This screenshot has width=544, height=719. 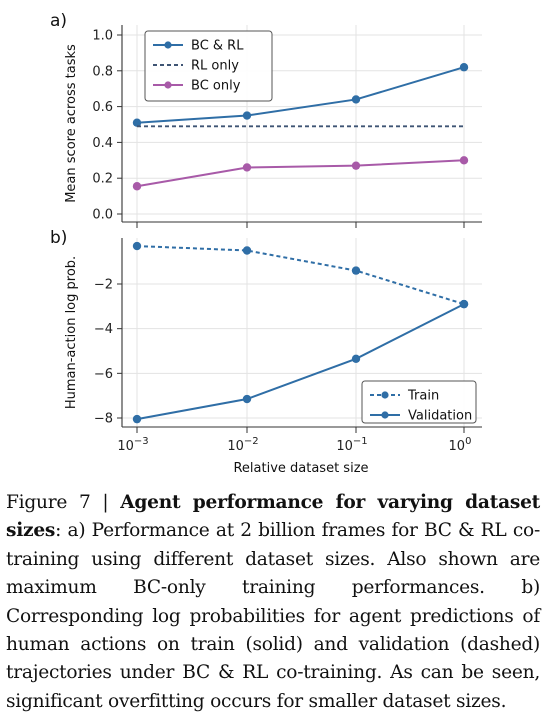 What do you see at coordinates (102, 71) in the screenshot?
I see `y-tick-label: 0.8` at bounding box center [102, 71].